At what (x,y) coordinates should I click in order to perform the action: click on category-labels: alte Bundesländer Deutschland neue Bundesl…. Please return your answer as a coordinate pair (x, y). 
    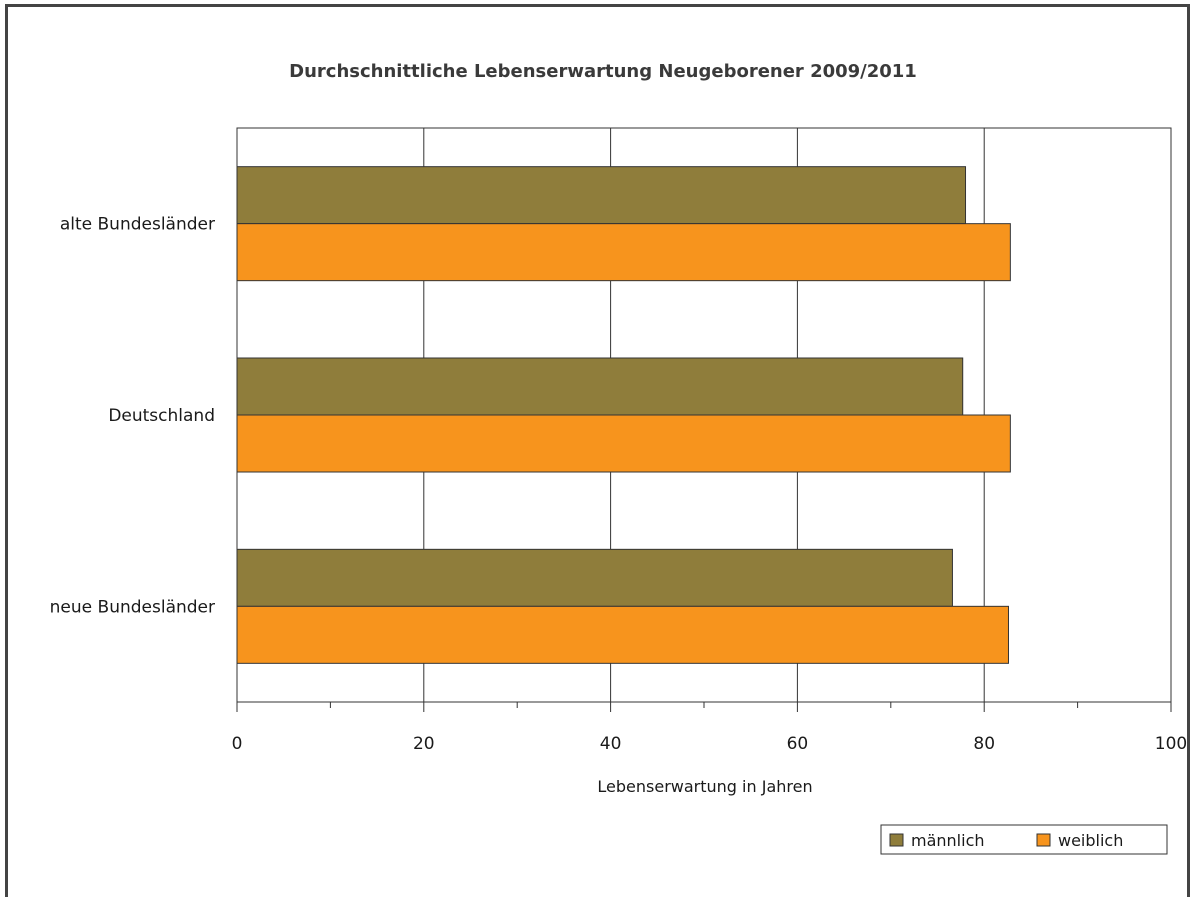
    Looking at the image, I should click on (132, 416).